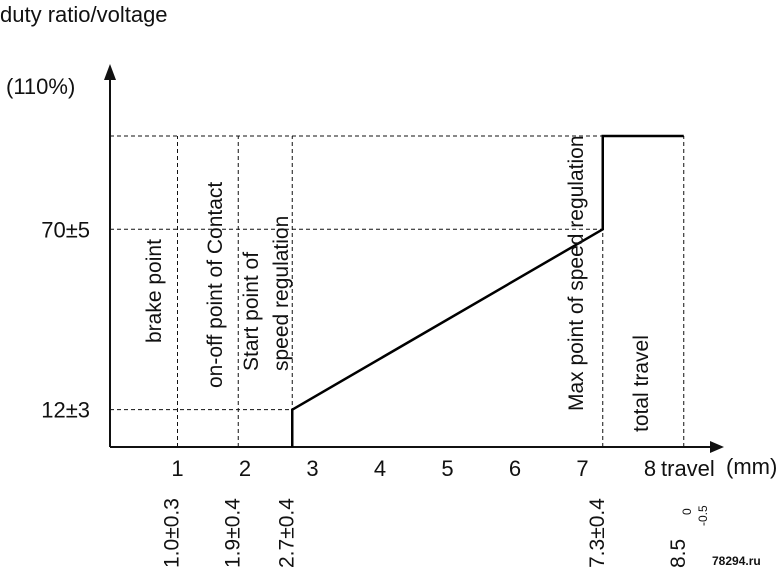  Describe the element at coordinates (582, 468) in the screenshot. I see `x-tick-label: 7` at that location.